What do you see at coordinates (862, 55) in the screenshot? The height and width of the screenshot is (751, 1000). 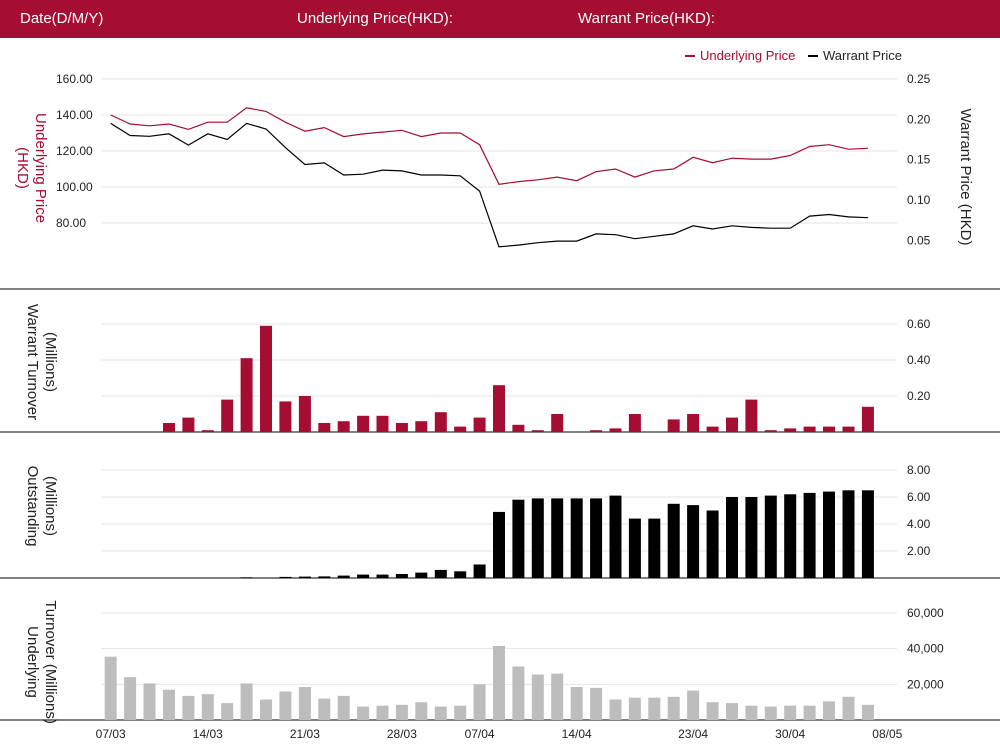 I see `legend-warrant-label: Warrant Price` at bounding box center [862, 55].